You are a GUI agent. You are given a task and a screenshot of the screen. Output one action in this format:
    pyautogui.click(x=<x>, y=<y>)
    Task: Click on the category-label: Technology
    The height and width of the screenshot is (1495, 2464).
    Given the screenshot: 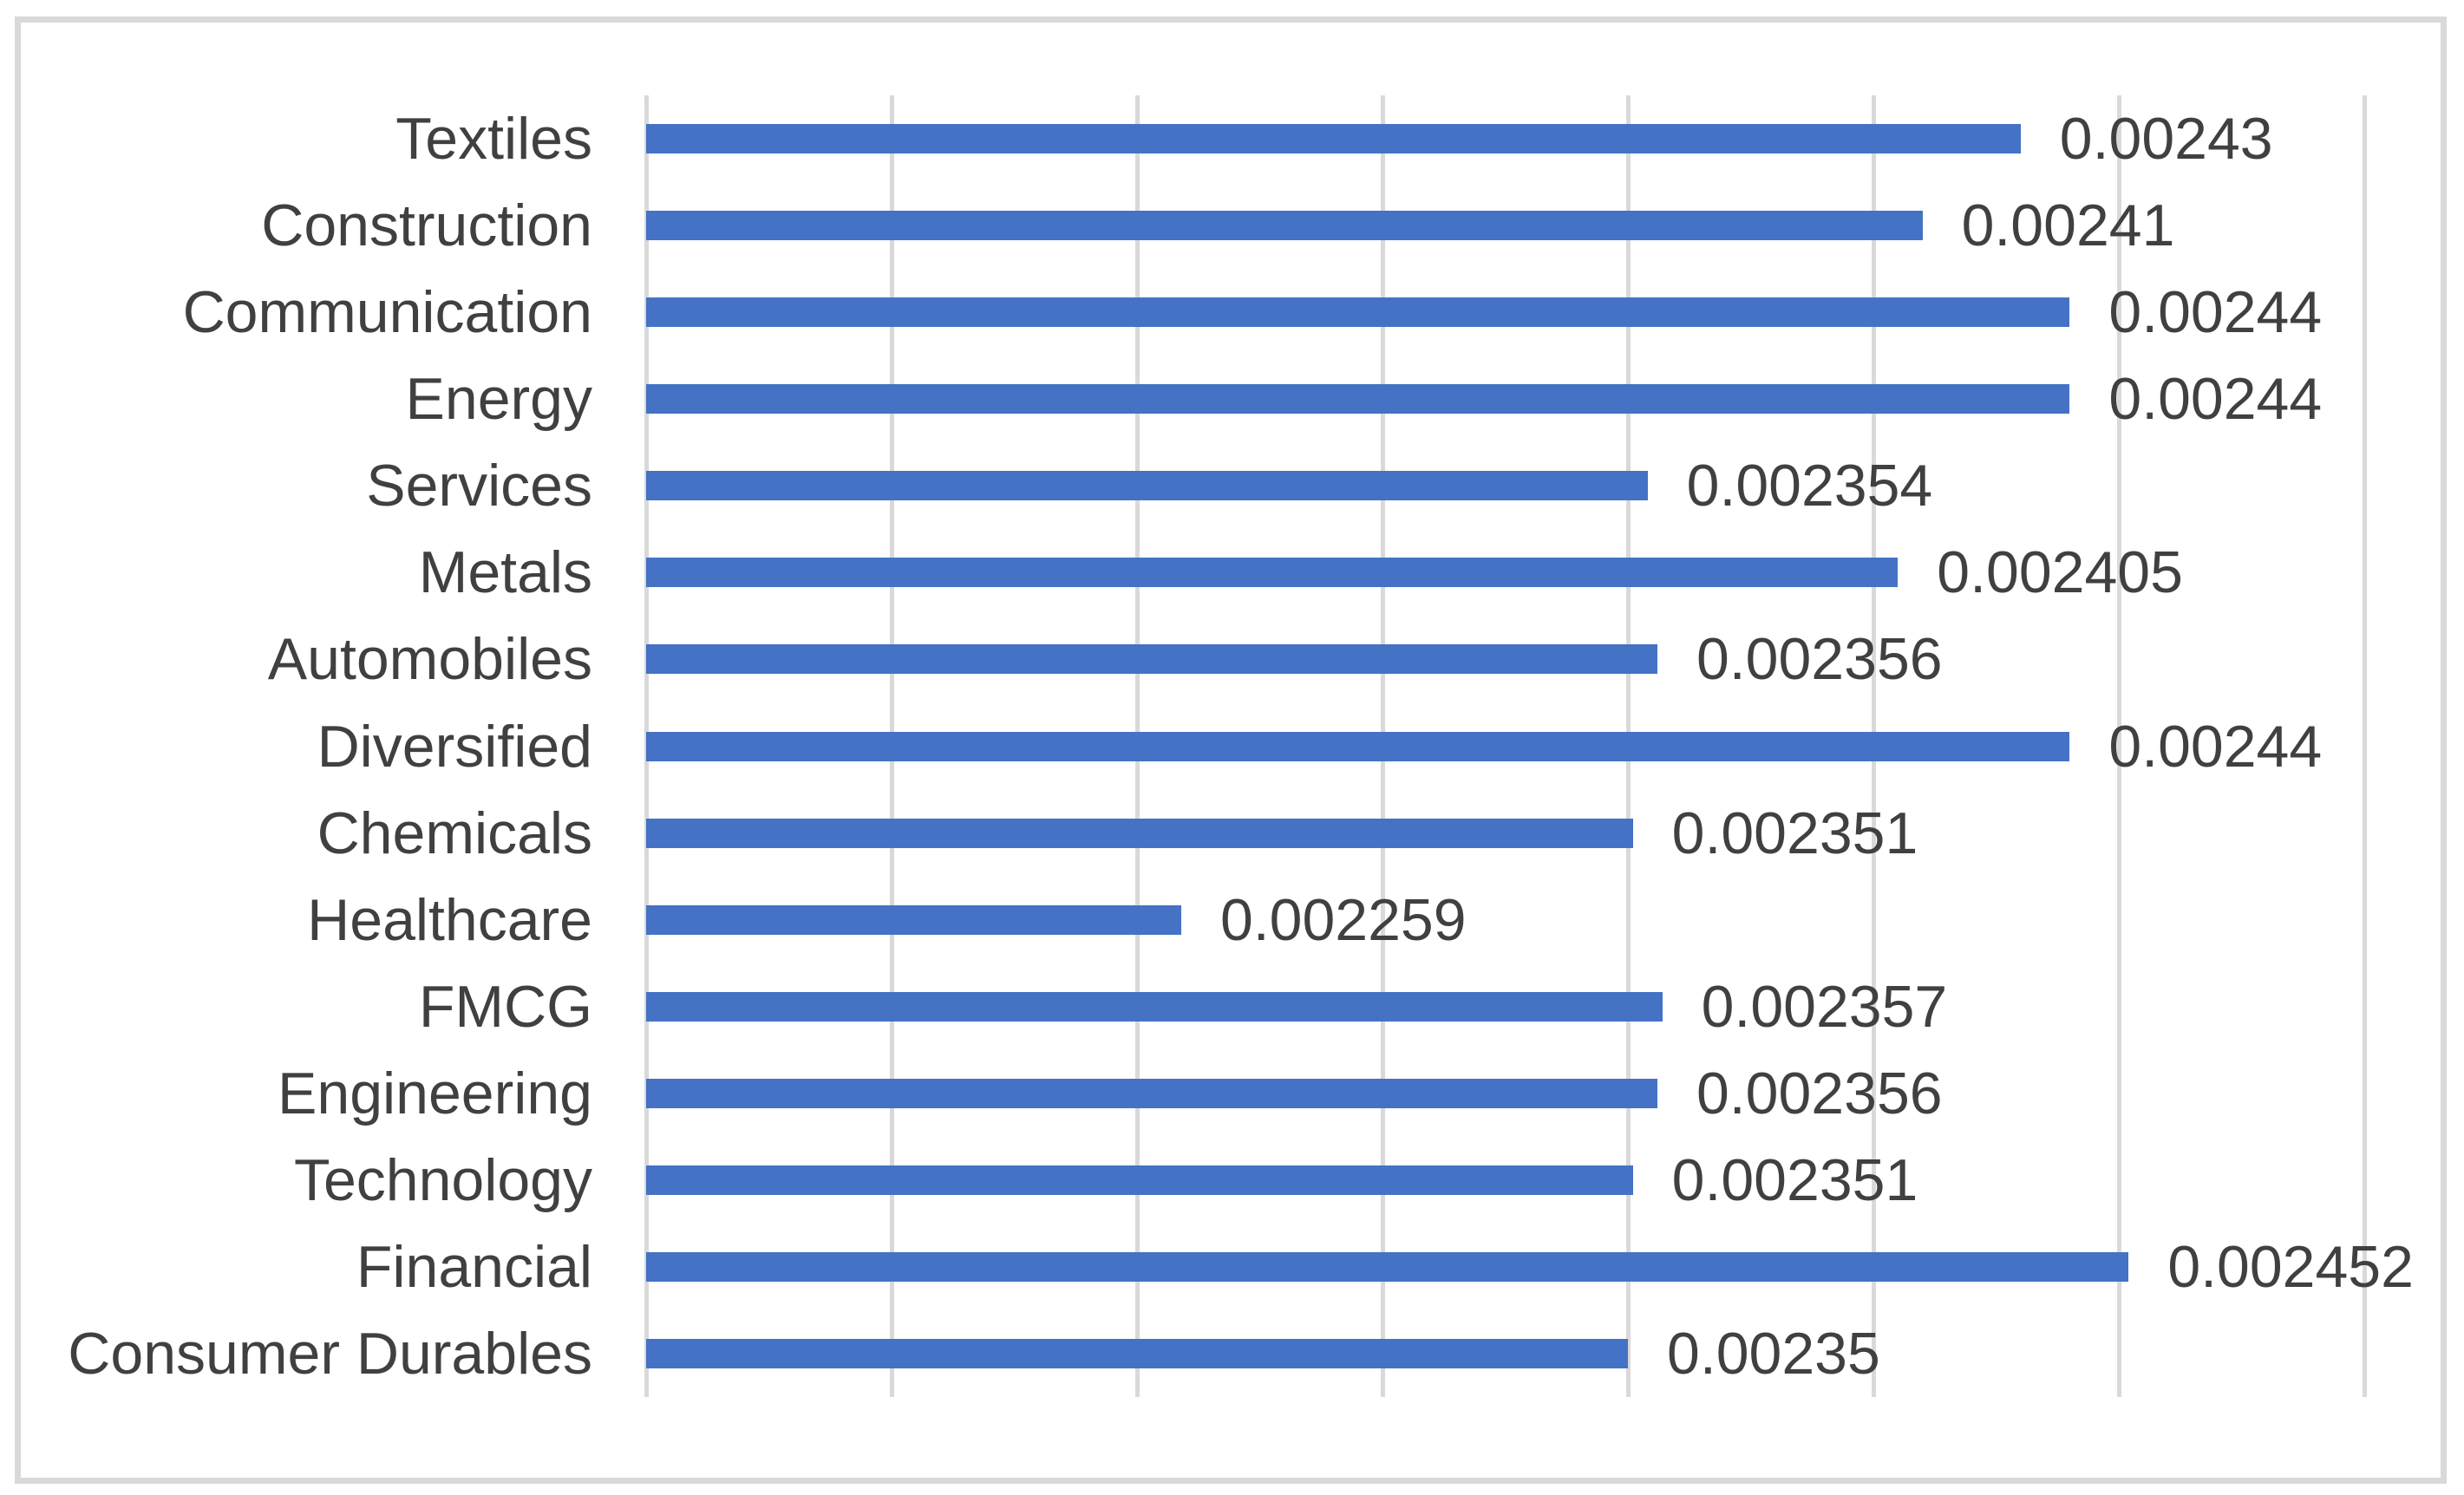 What is the action you would take?
    pyautogui.click(x=442, y=1179)
    